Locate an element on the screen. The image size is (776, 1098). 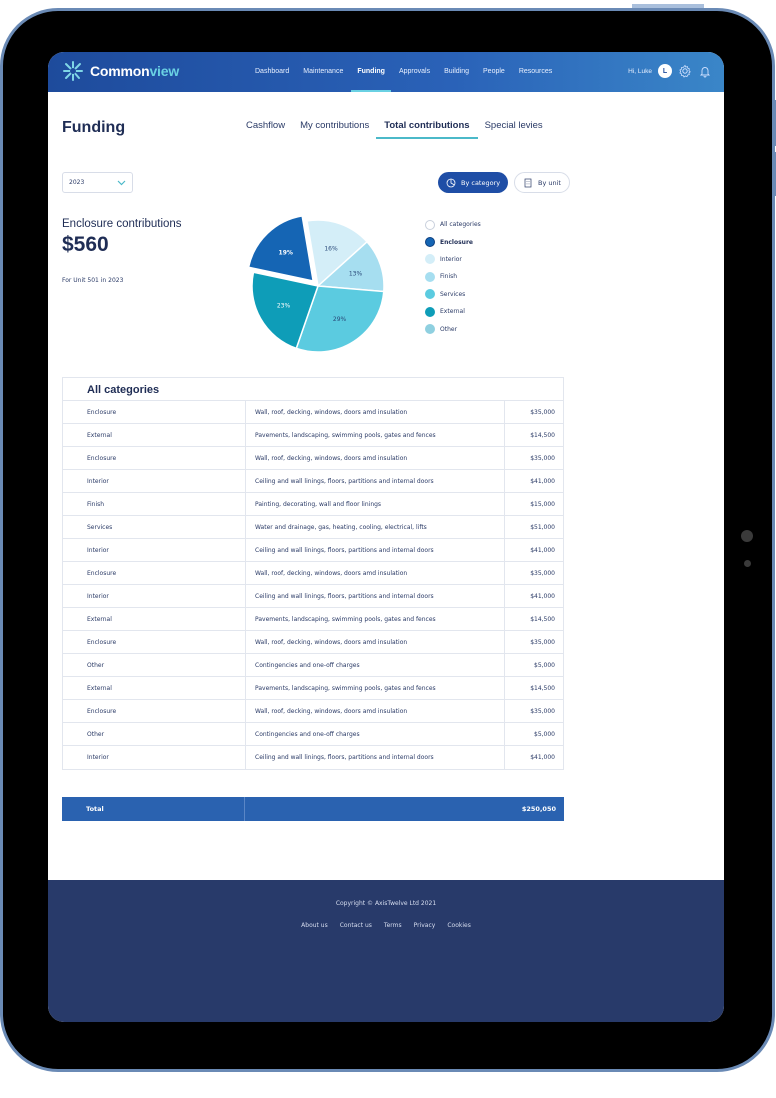
legend-item-all: All categories is located at coordinates (453, 224).